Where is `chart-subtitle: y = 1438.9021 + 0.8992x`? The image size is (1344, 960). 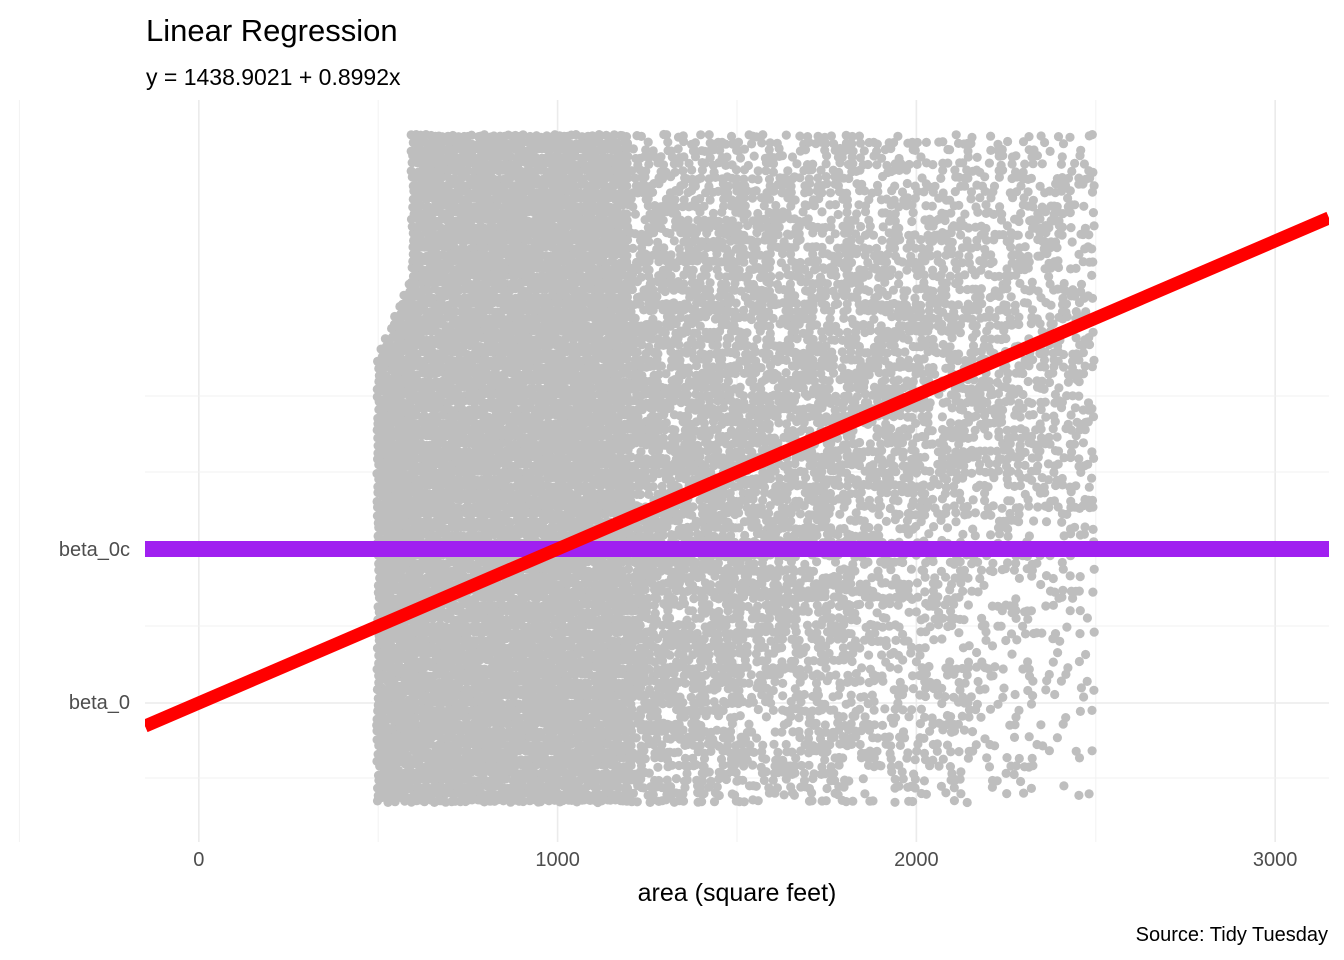 chart-subtitle: y = 1438.9021 + 0.8992x is located at coordinates (273, 77).